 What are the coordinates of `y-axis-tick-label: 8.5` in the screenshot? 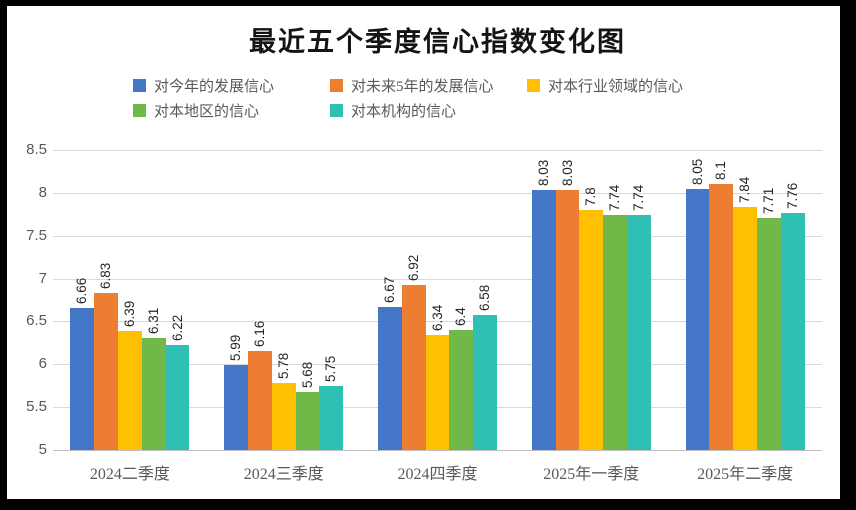 It's located at (36, 149).